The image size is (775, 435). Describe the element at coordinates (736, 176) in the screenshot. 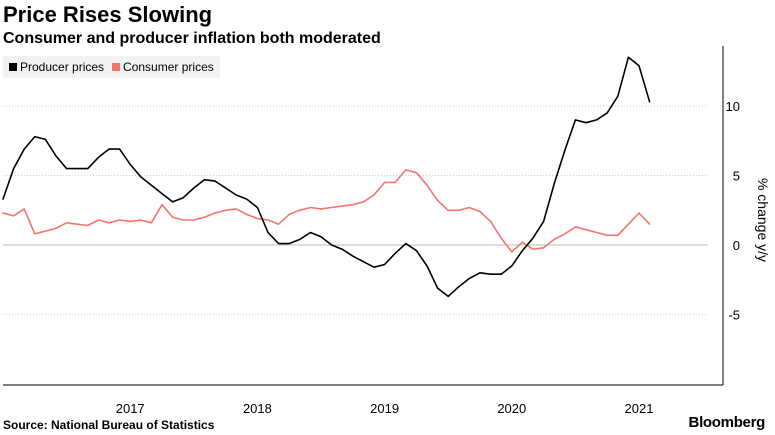

I see `y-tick-label: 5` at that location.